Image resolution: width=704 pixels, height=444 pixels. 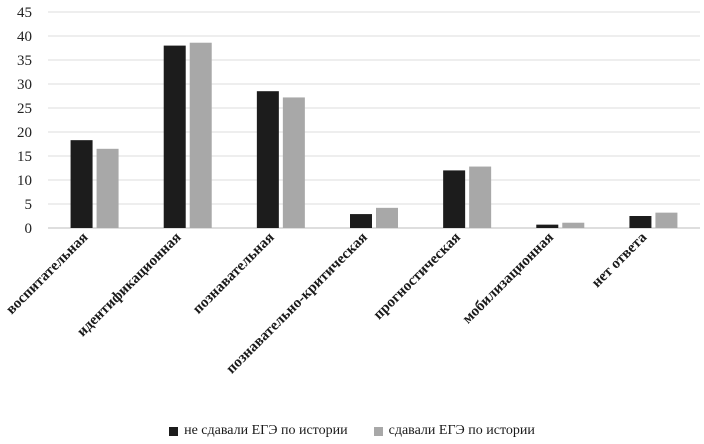 What do you see at coordinates (24, 85) in the screenshot?
I see `y-tick-label: 30` at bounding box center [24, 85].